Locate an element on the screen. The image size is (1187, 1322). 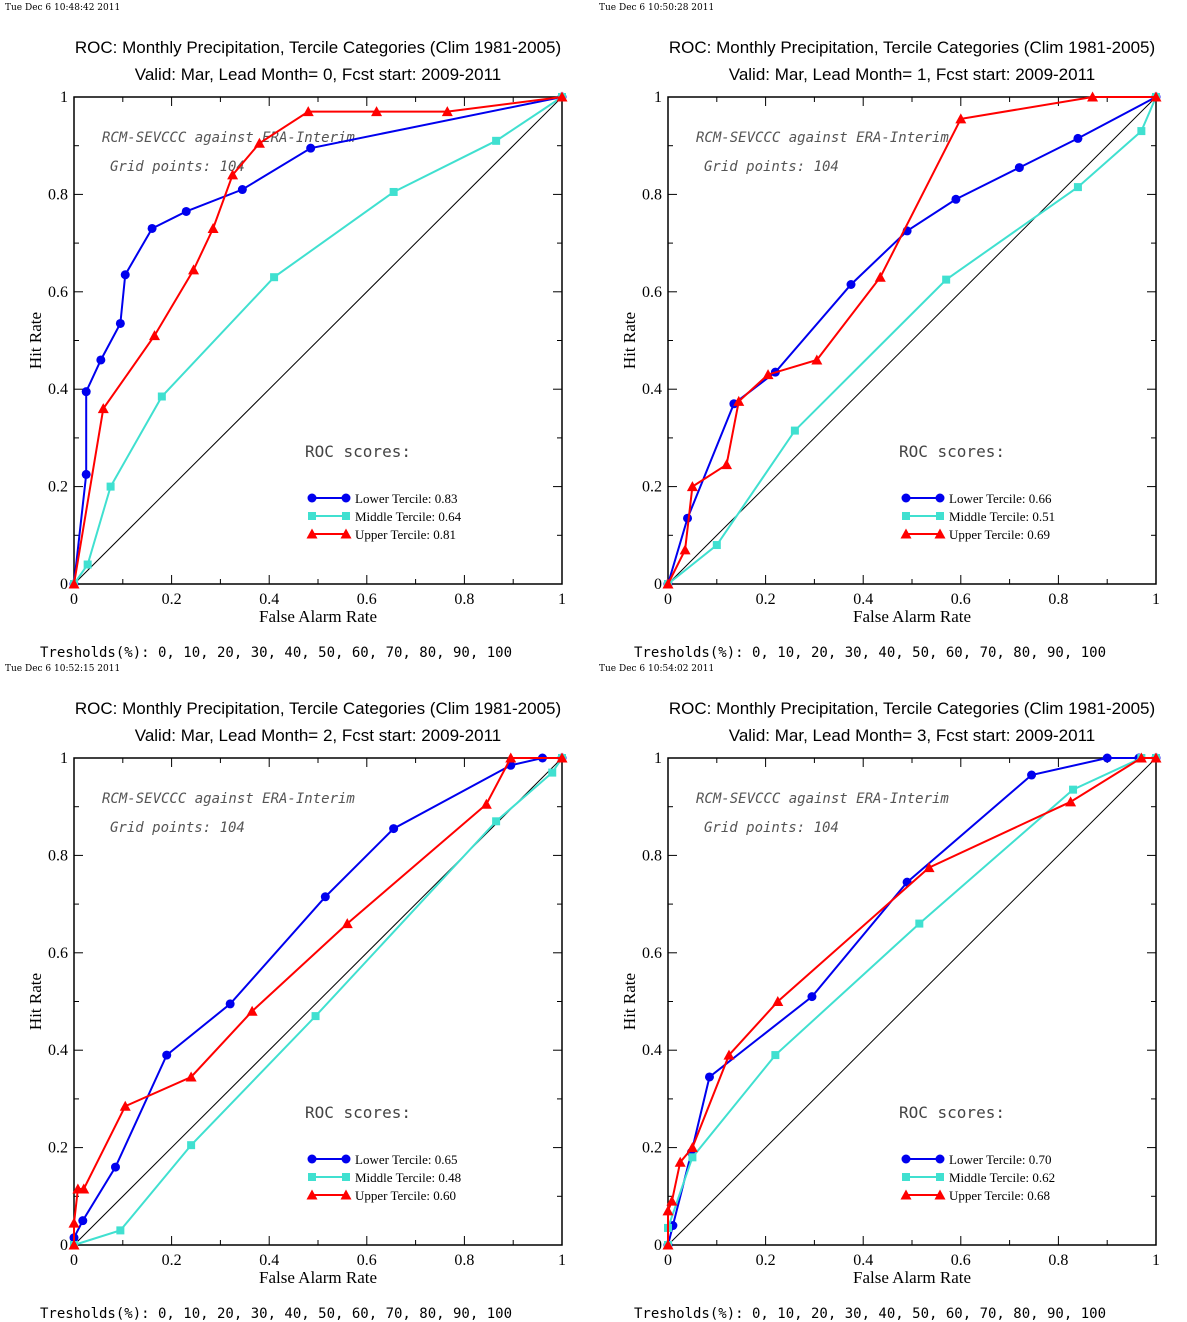
annotation-grid-points: Grid points: 104 is located at coordinates (177, 167).